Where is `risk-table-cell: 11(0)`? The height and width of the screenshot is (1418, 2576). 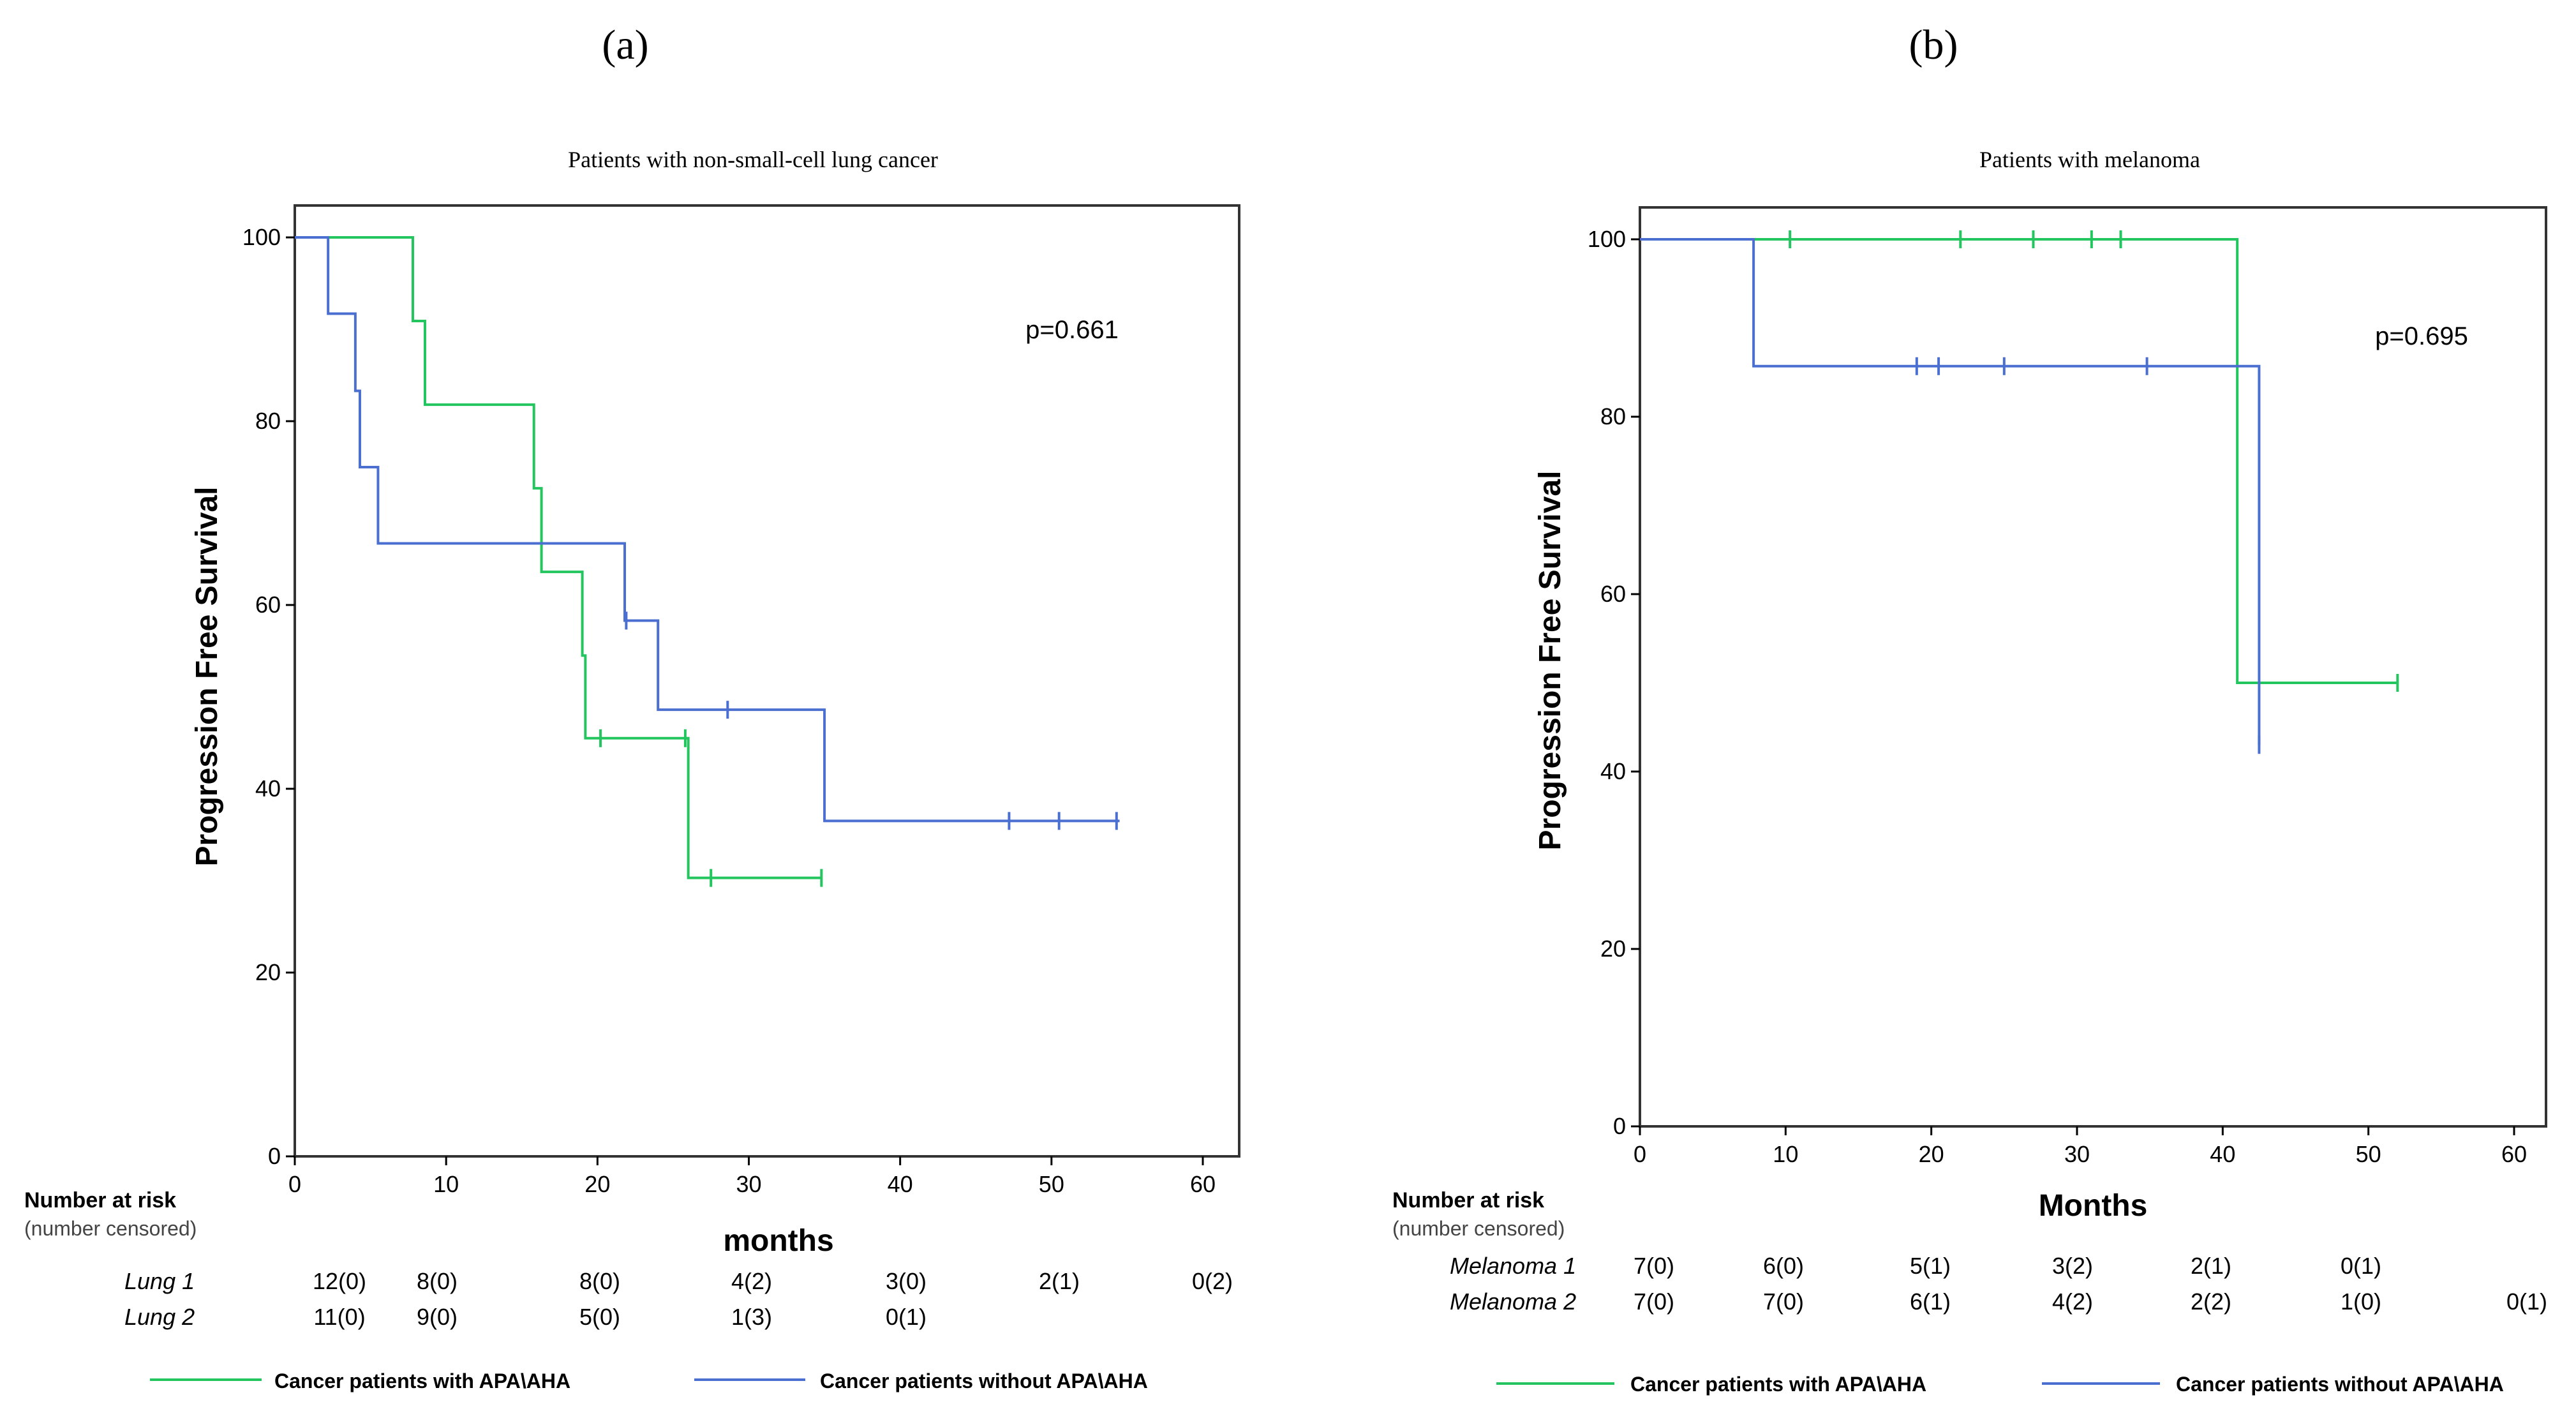 risk-table-cell: 11(0) is located at coordinates (339, 1317).